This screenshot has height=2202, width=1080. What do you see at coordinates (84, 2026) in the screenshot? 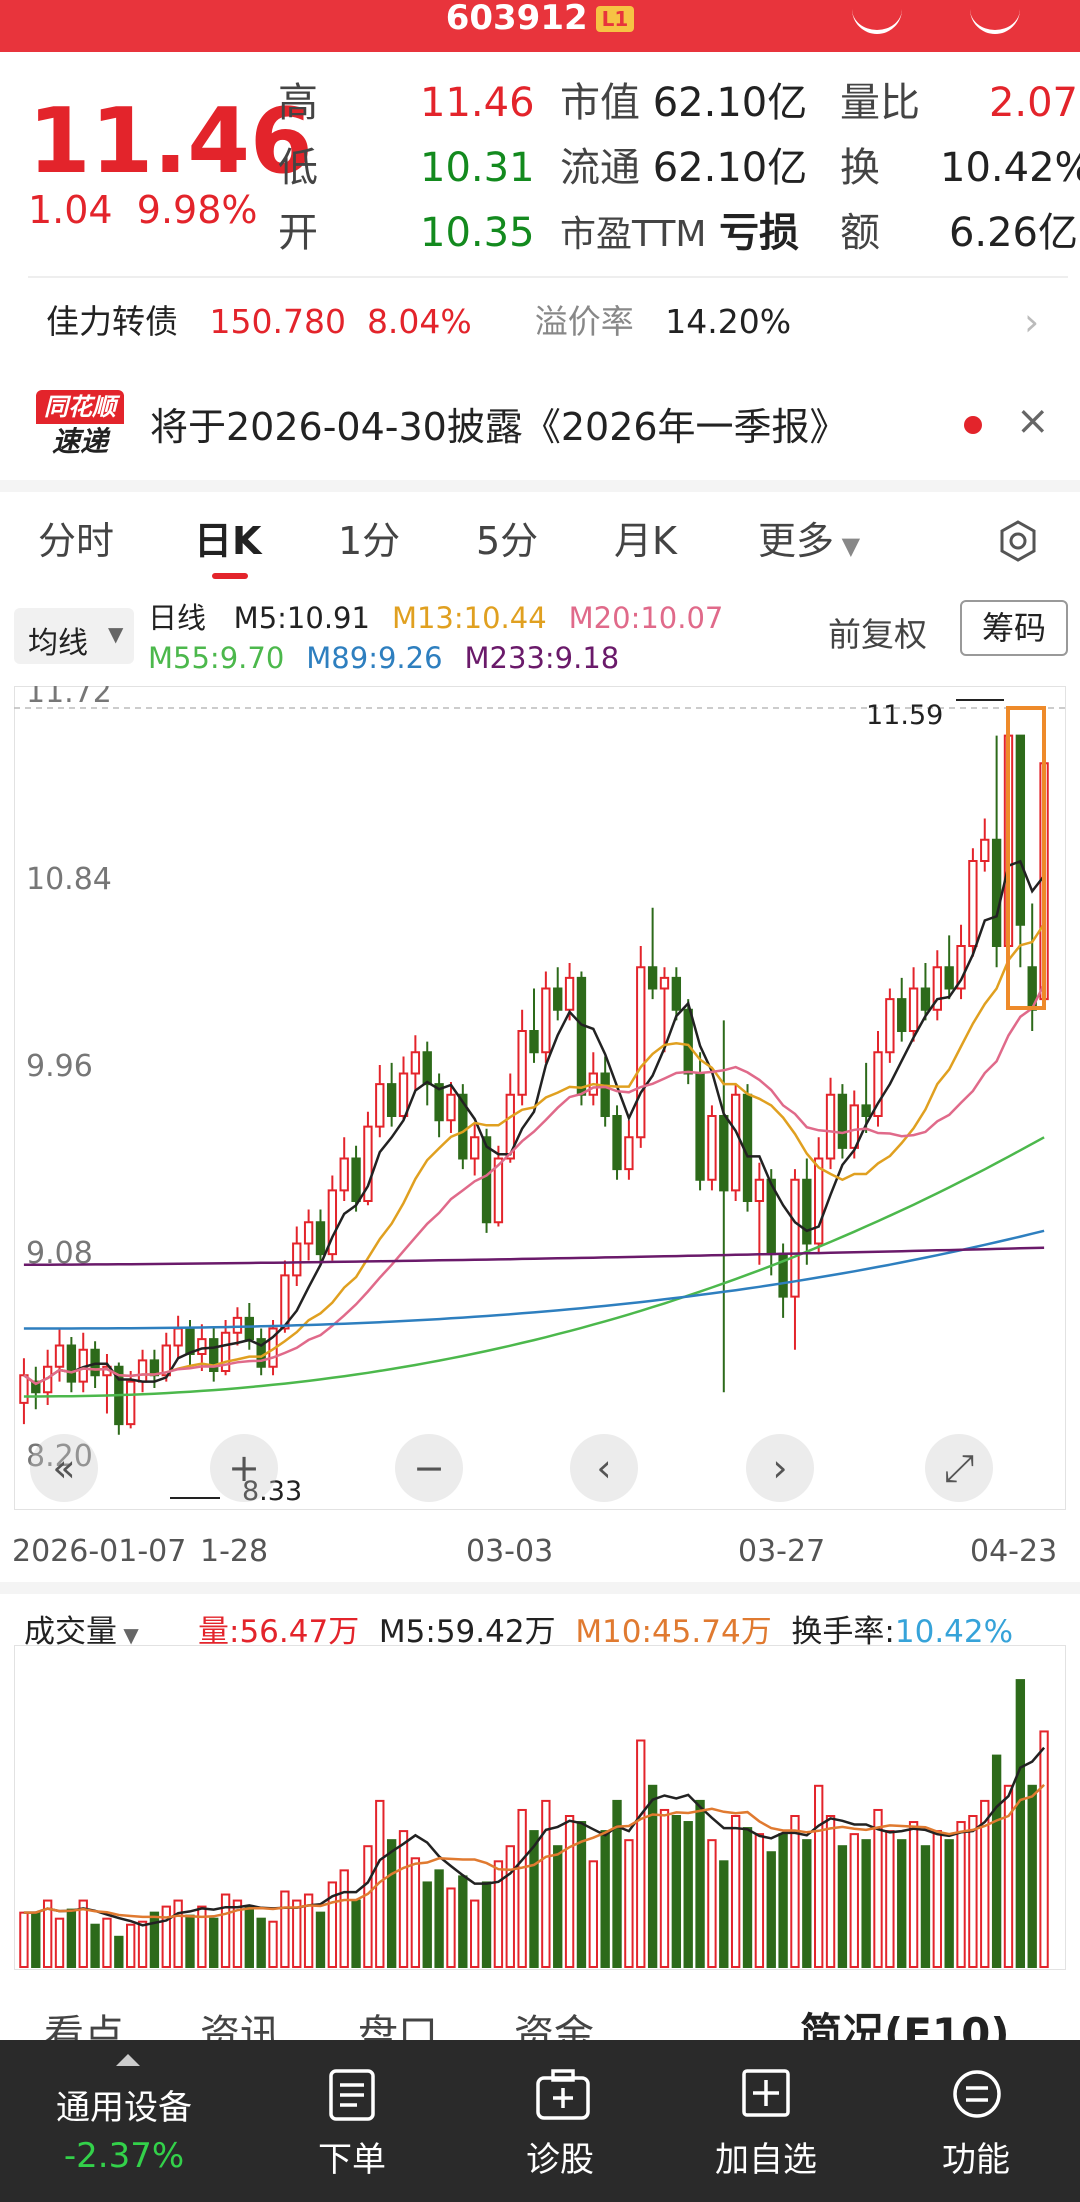
I see `tab-highlights: 看点` at bounding box center [84, 2026].